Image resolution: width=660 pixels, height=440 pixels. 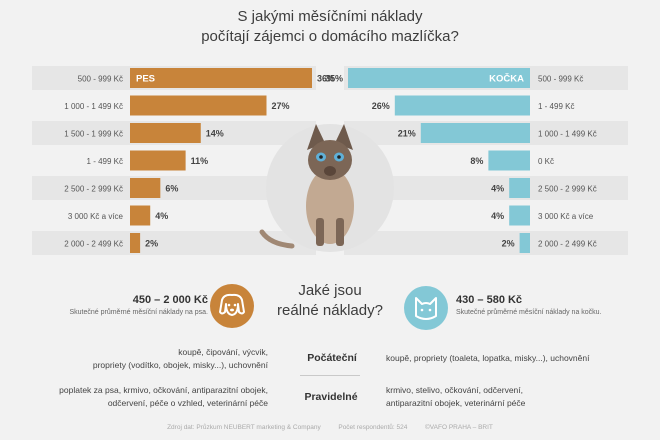 What do you see at coordinates (506, 79) in the screenshot?
I see `cat-series-label: KOČKA` at bounding box center [506, 79].